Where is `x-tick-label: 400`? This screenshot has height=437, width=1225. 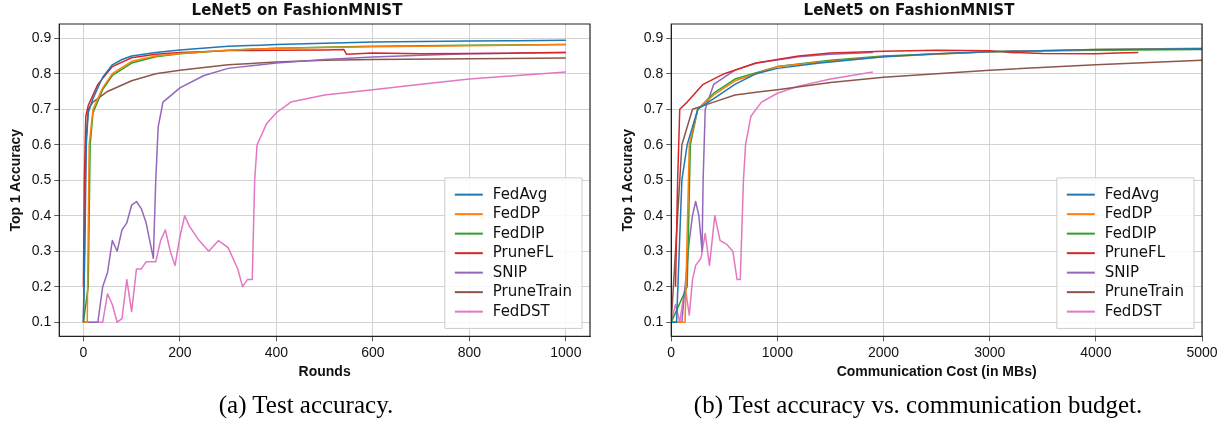
x-tick-label: 400 is located at coordinates (276, 351).